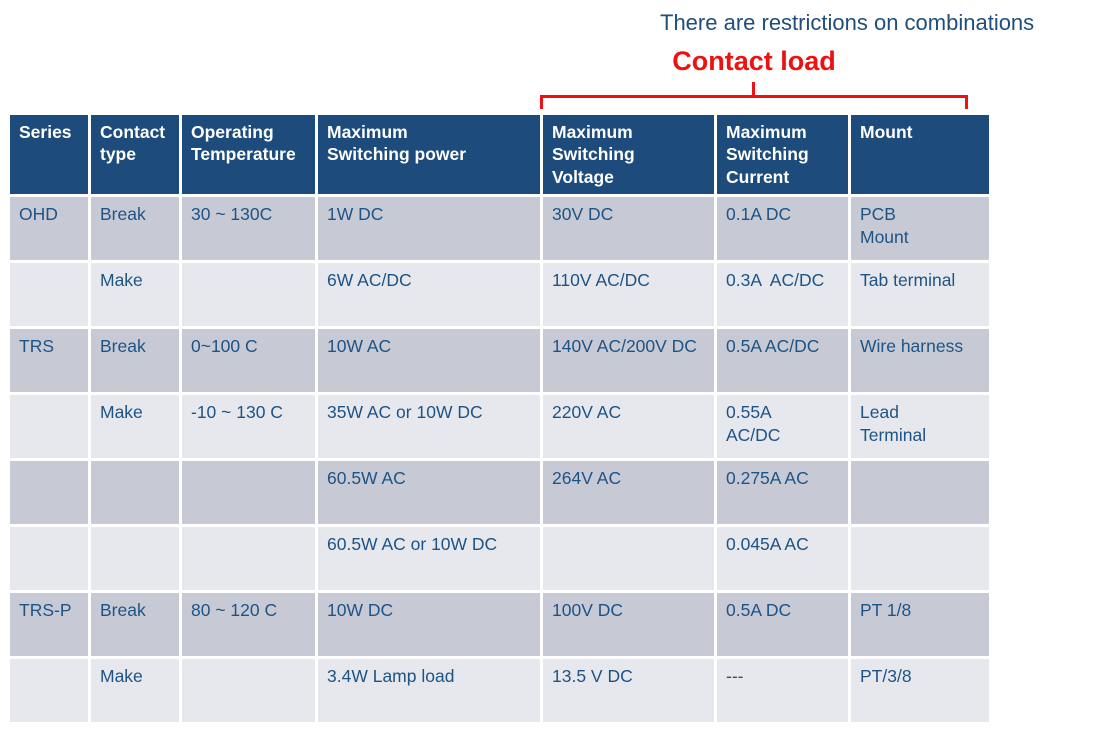 This screenshot has width=1101, height=732. I want to click on column-header-operating-temperature: Operating Temperature, so click(248, 155).